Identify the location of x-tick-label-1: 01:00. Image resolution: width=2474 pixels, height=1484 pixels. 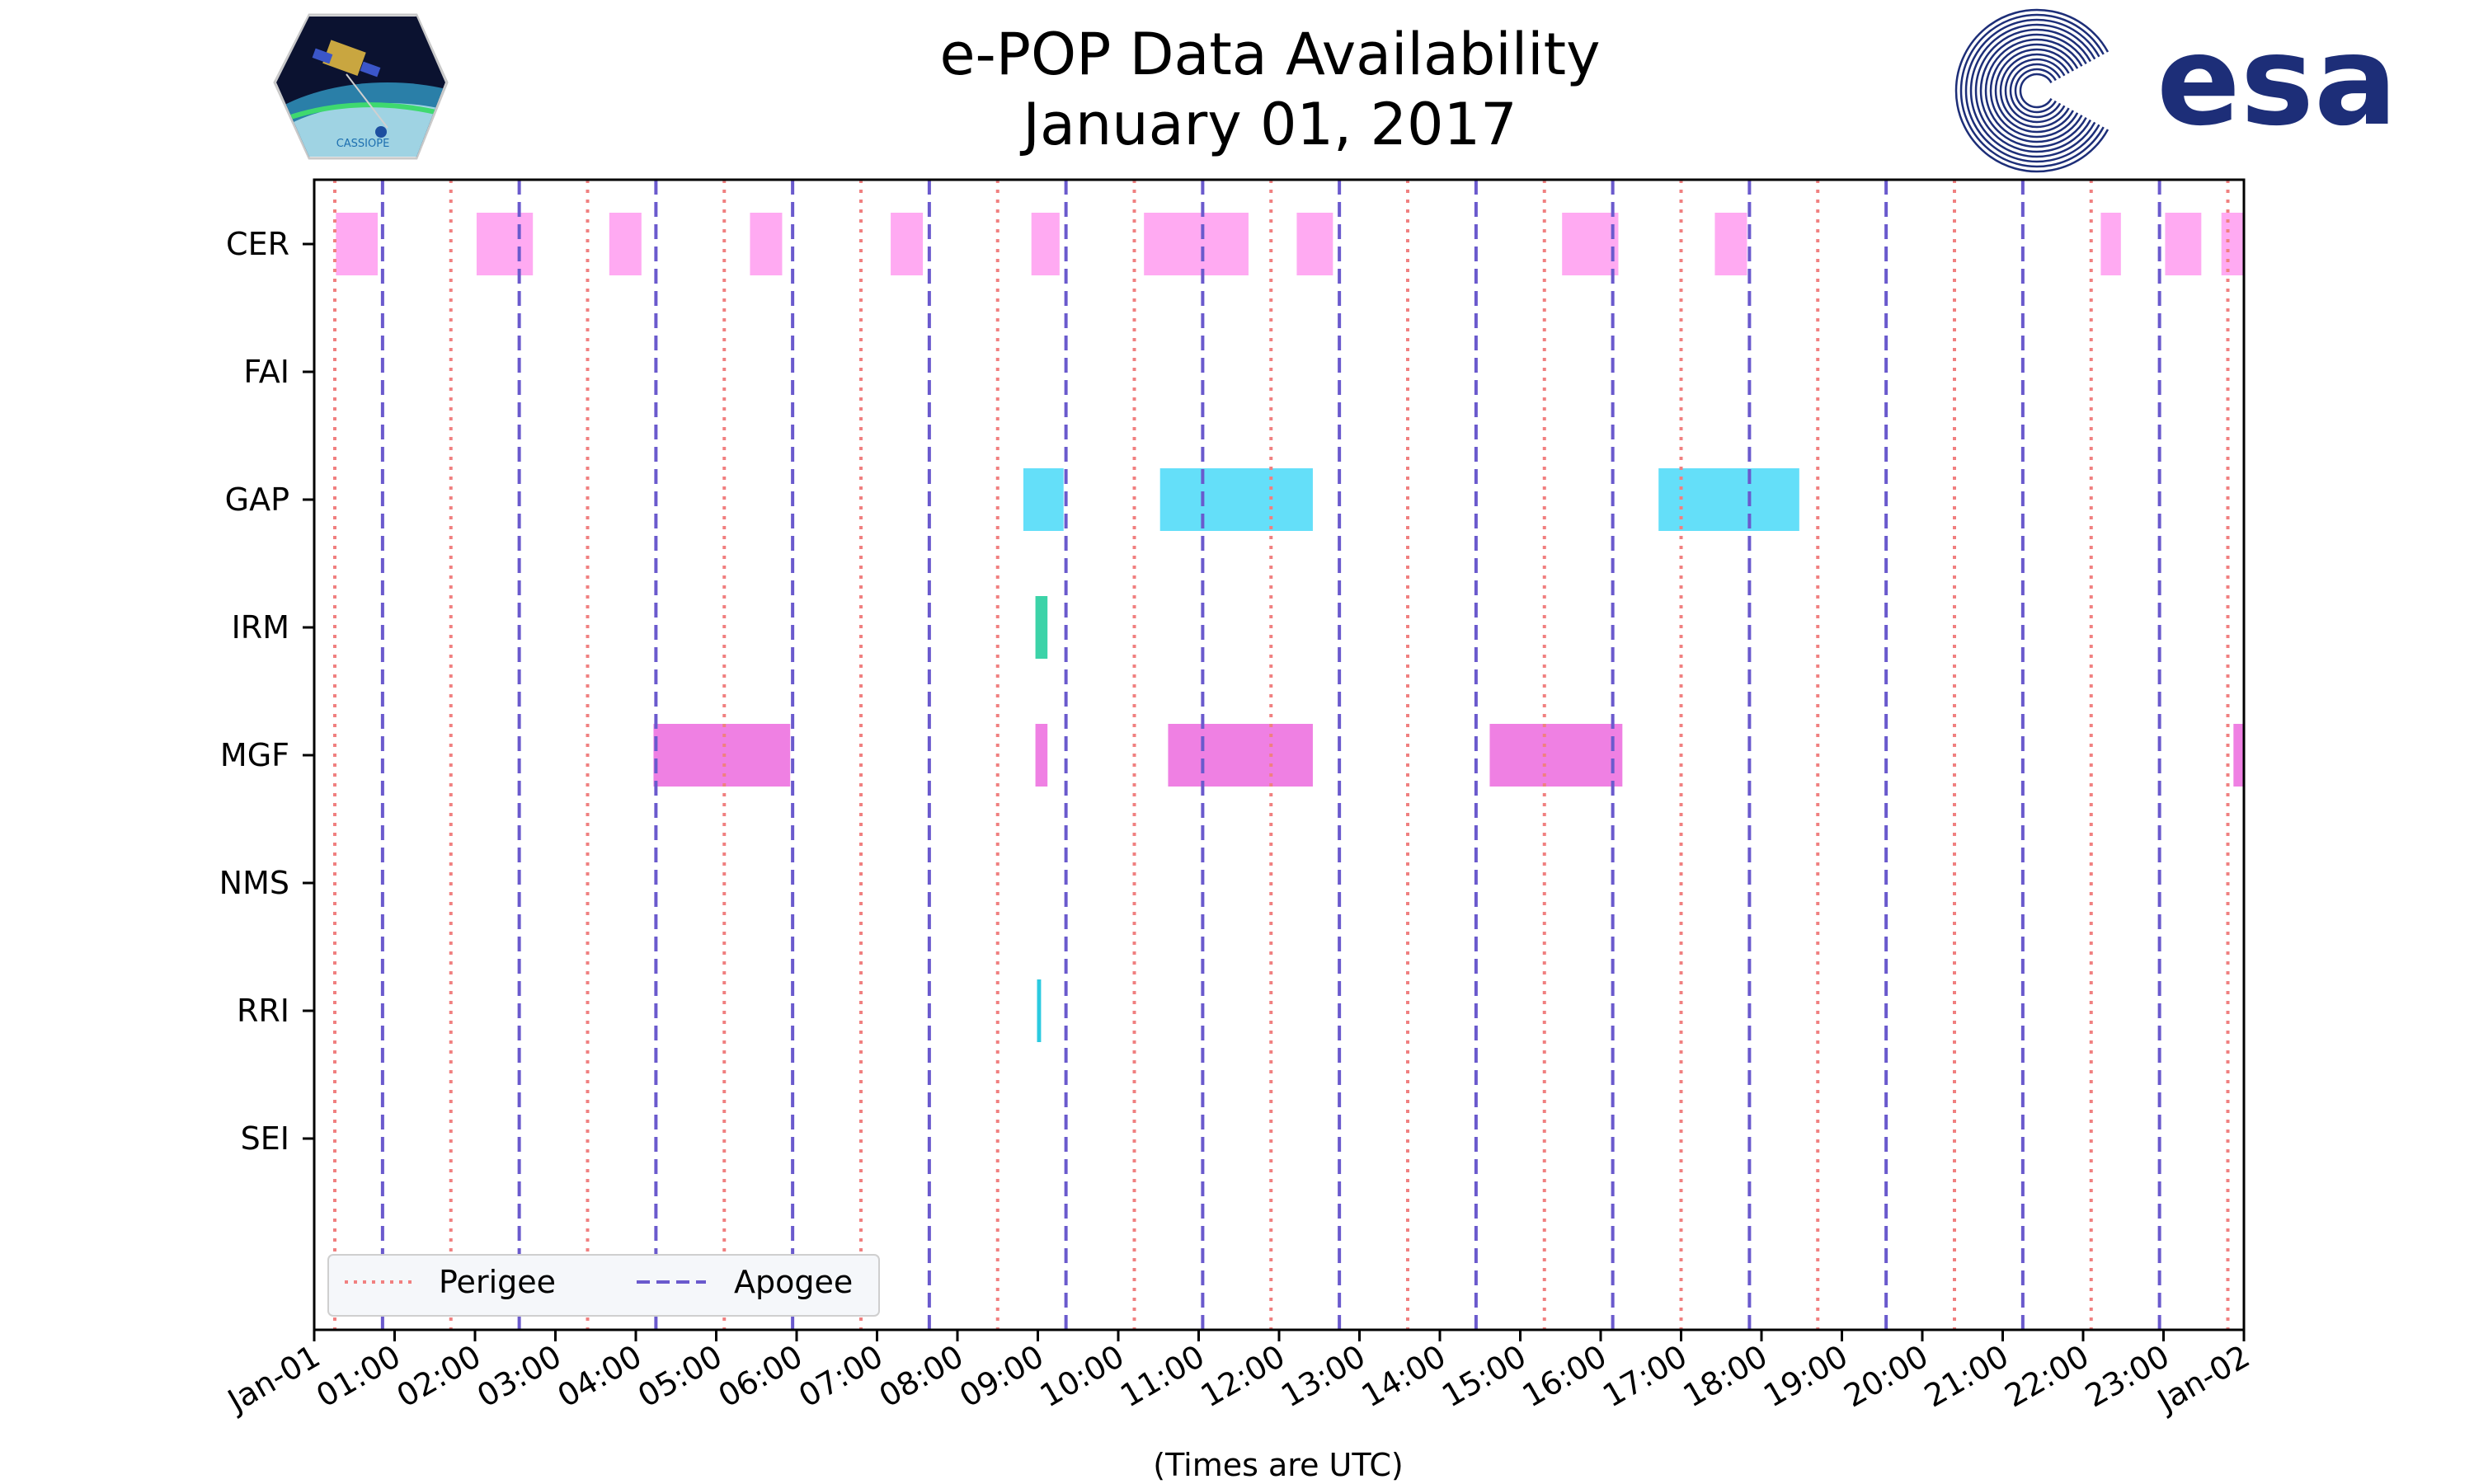
(358, 1376).